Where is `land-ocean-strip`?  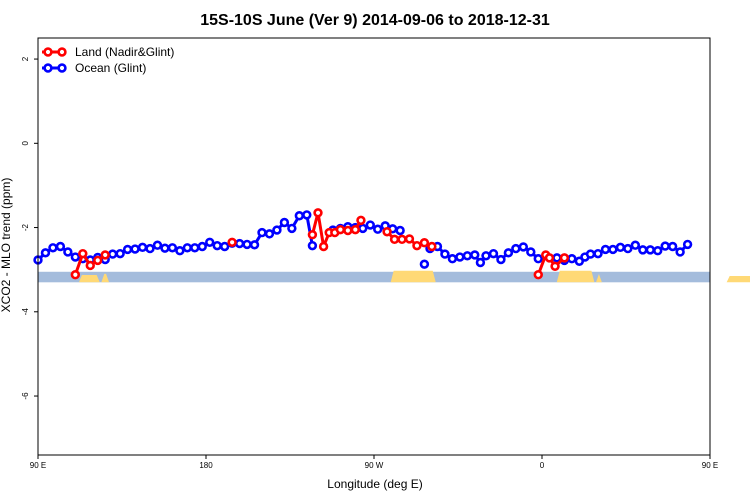
land-ocean-strip is located at coordinates (394, 276).